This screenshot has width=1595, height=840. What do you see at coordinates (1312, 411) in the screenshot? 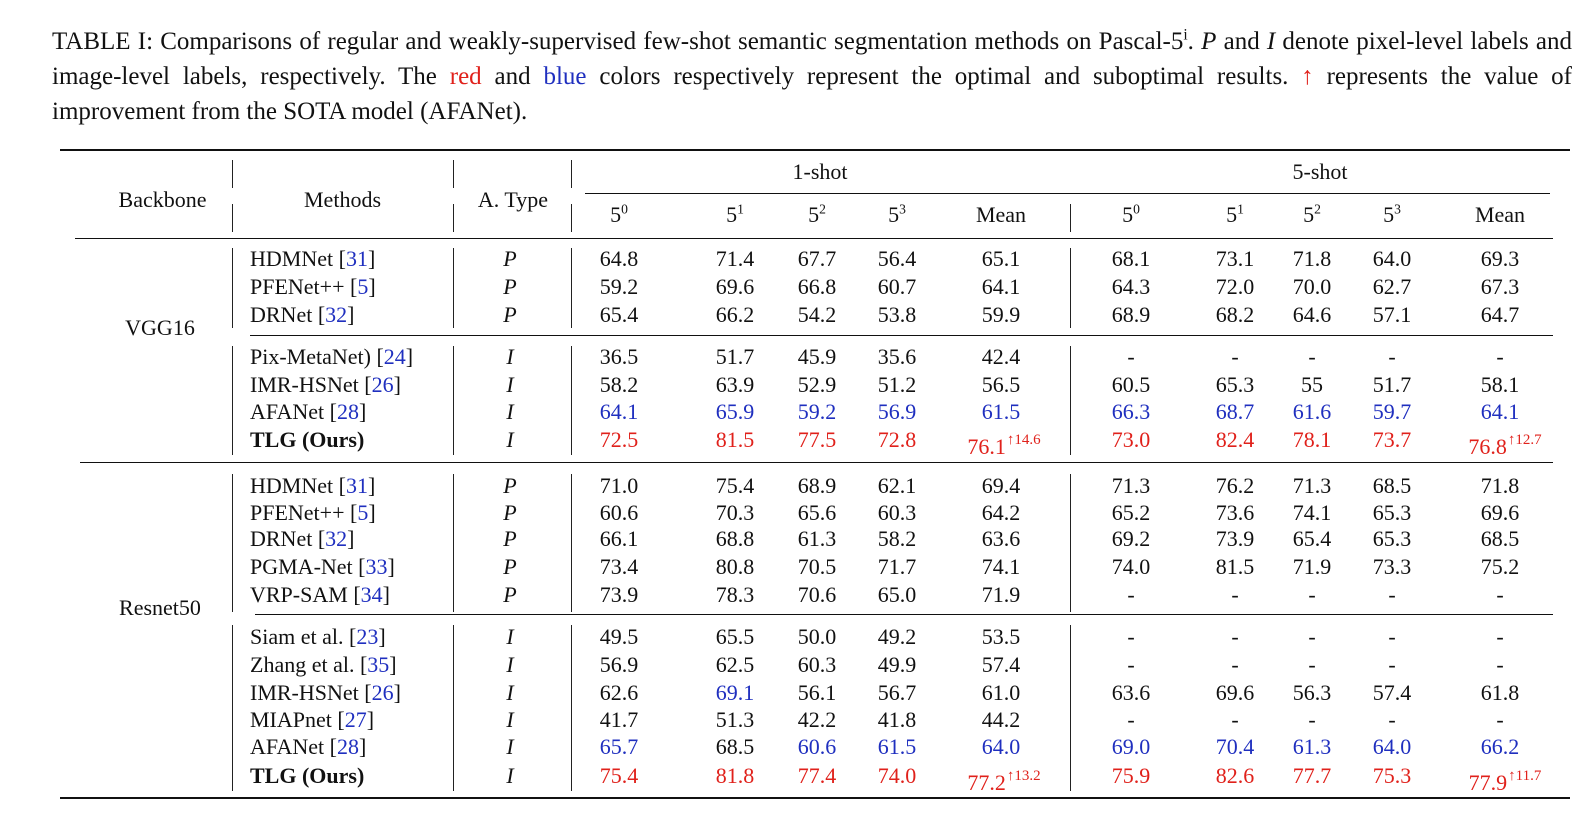
I see `value-cell: 61.6` at bounding box center [1312, 411].